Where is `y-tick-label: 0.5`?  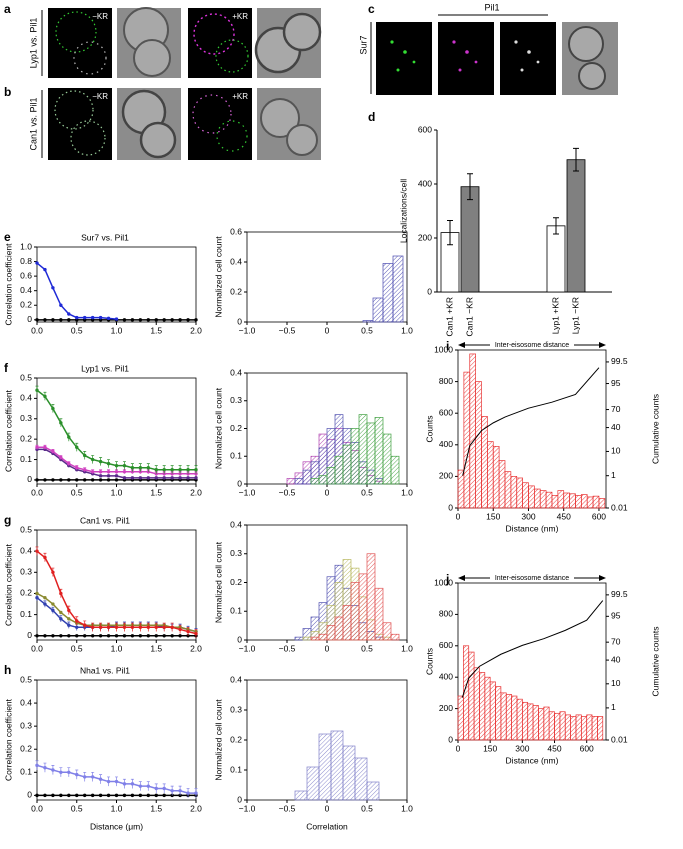
y-tick-label: 0.5 is located at coordinates (26, 679).